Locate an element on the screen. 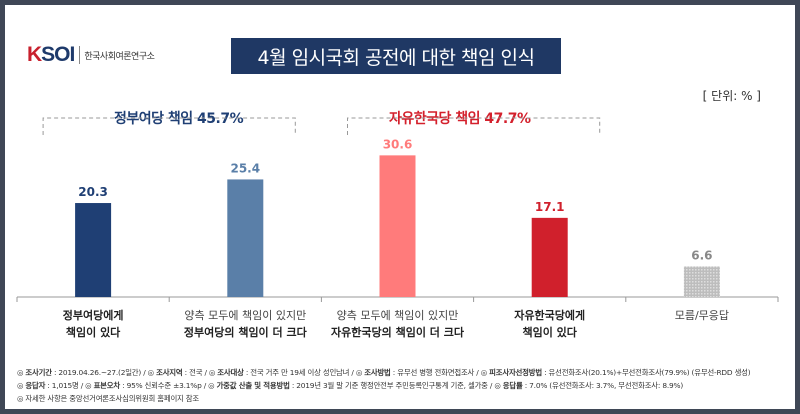 Image resolution: width=800 pixels, height=414 pixels. data-label: 20.3 is located at coordinates (93, 192).